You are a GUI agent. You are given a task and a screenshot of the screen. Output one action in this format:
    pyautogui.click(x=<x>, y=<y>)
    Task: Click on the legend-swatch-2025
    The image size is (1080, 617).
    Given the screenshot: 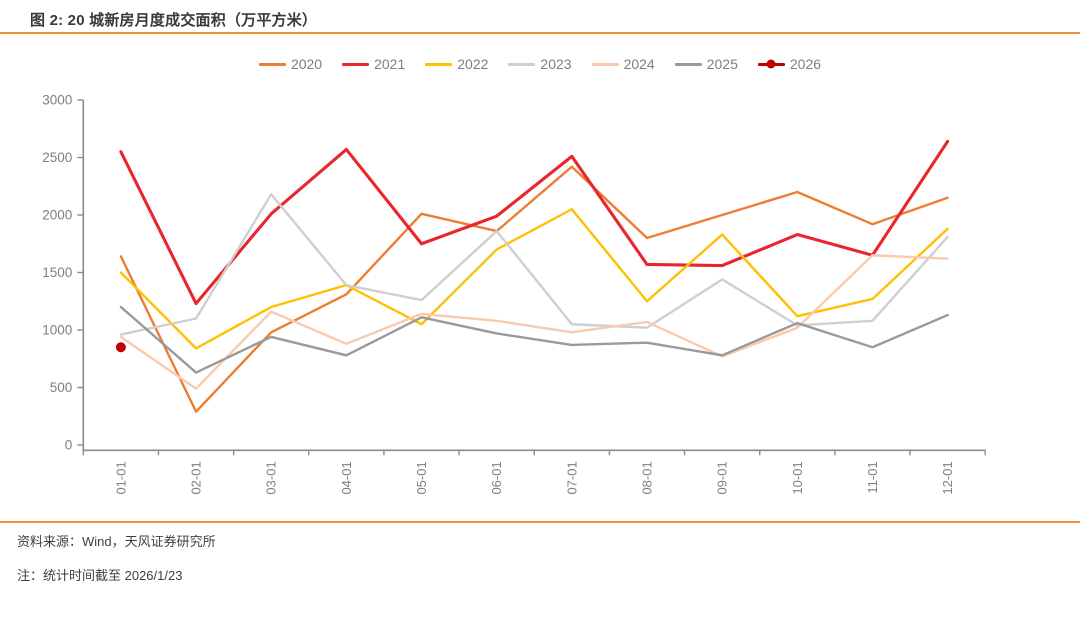 What is the action you would take?
    pyautogui.click(x=688, y=64)
    